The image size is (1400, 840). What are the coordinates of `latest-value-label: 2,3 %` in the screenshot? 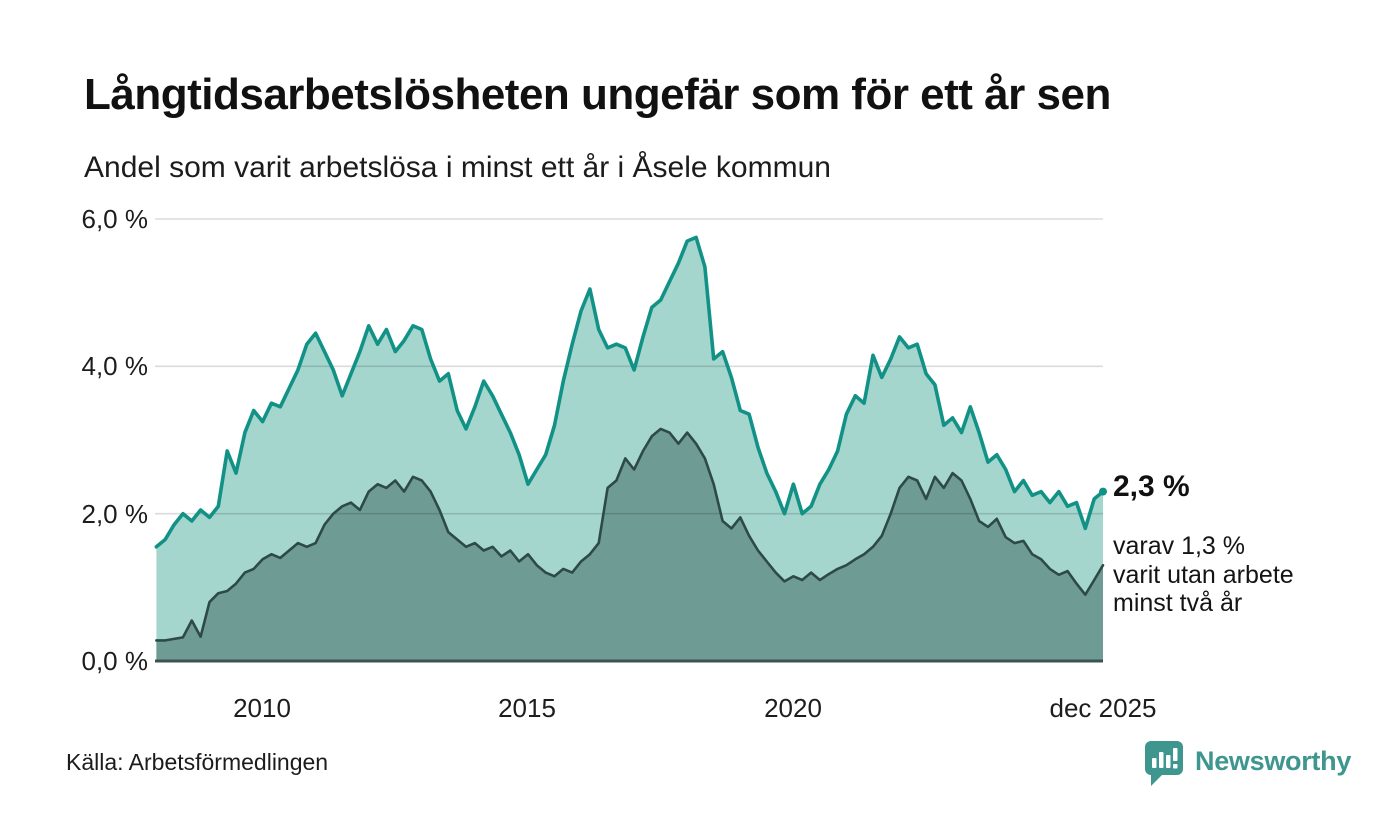 It's located at (1151, 486).